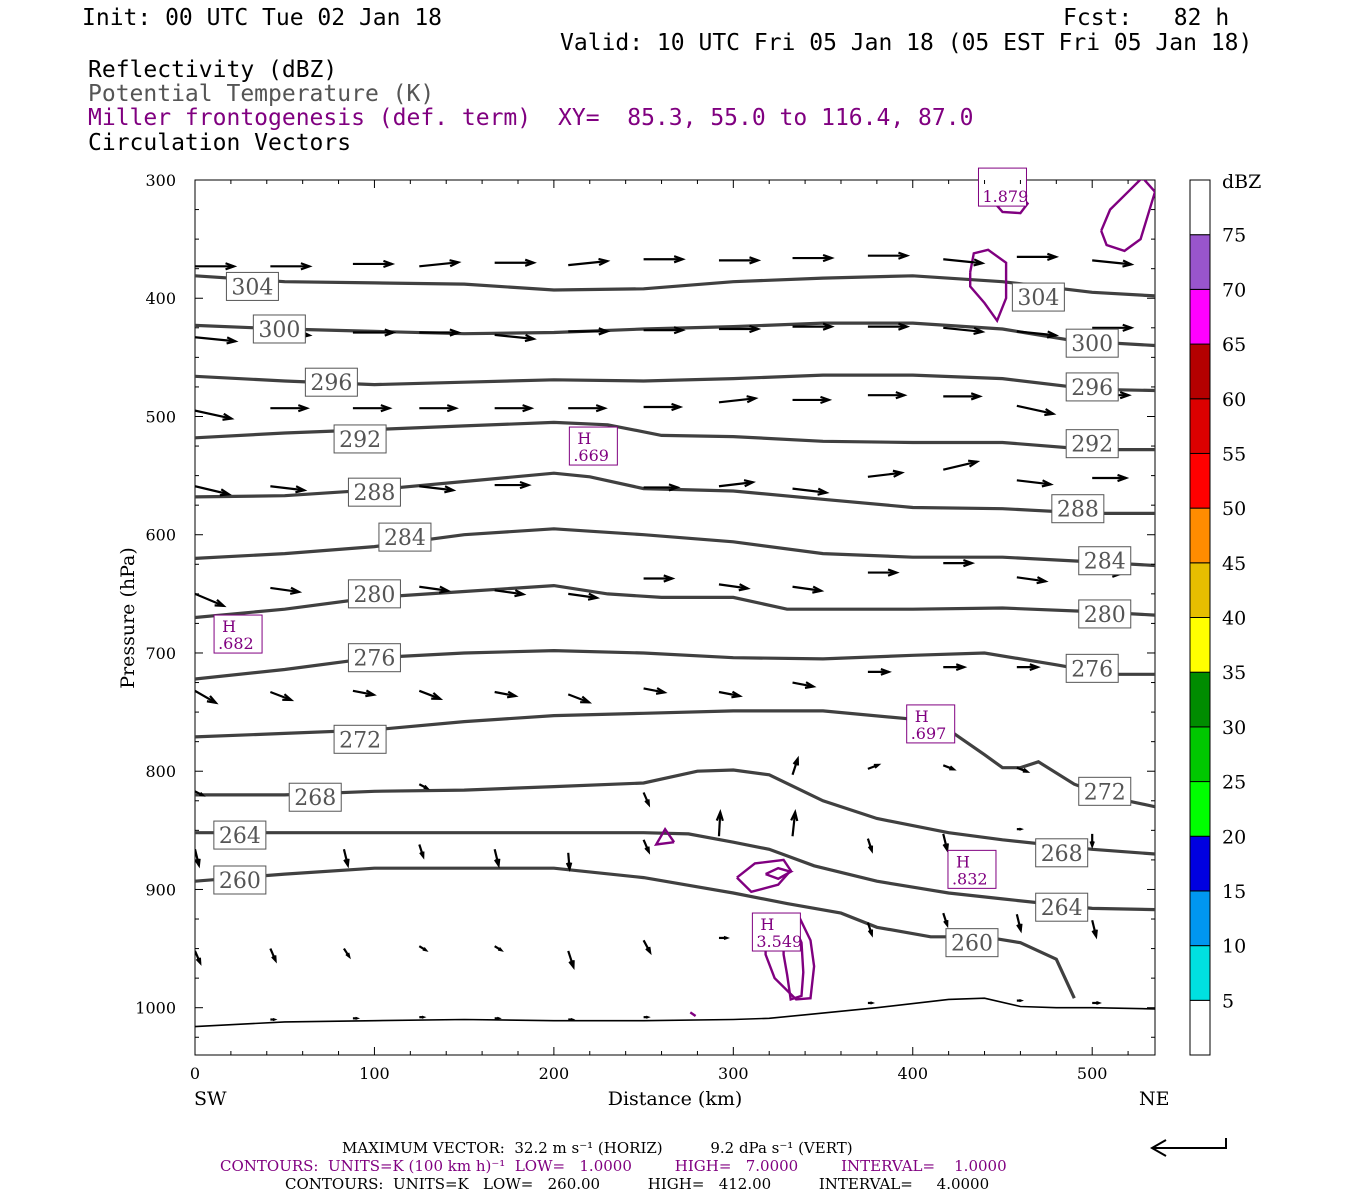 The width and height of the screenshot is (1350, 1200). What do you see at coordinates (1234, 619) in the screenshot?
I see `colorbar-tick-label: 40` at bounding box center [1234, 619].